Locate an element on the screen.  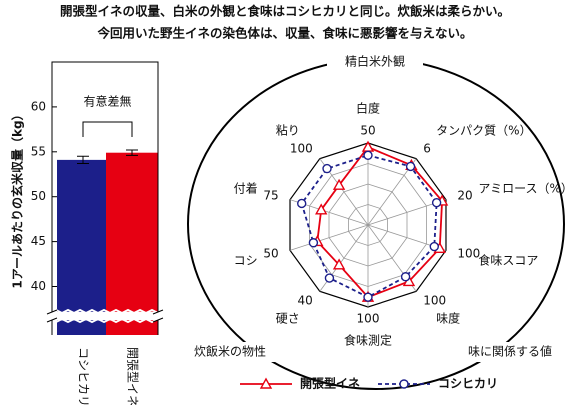
group-label: 炊飯米の物性 is located at coordinates (230, 351).